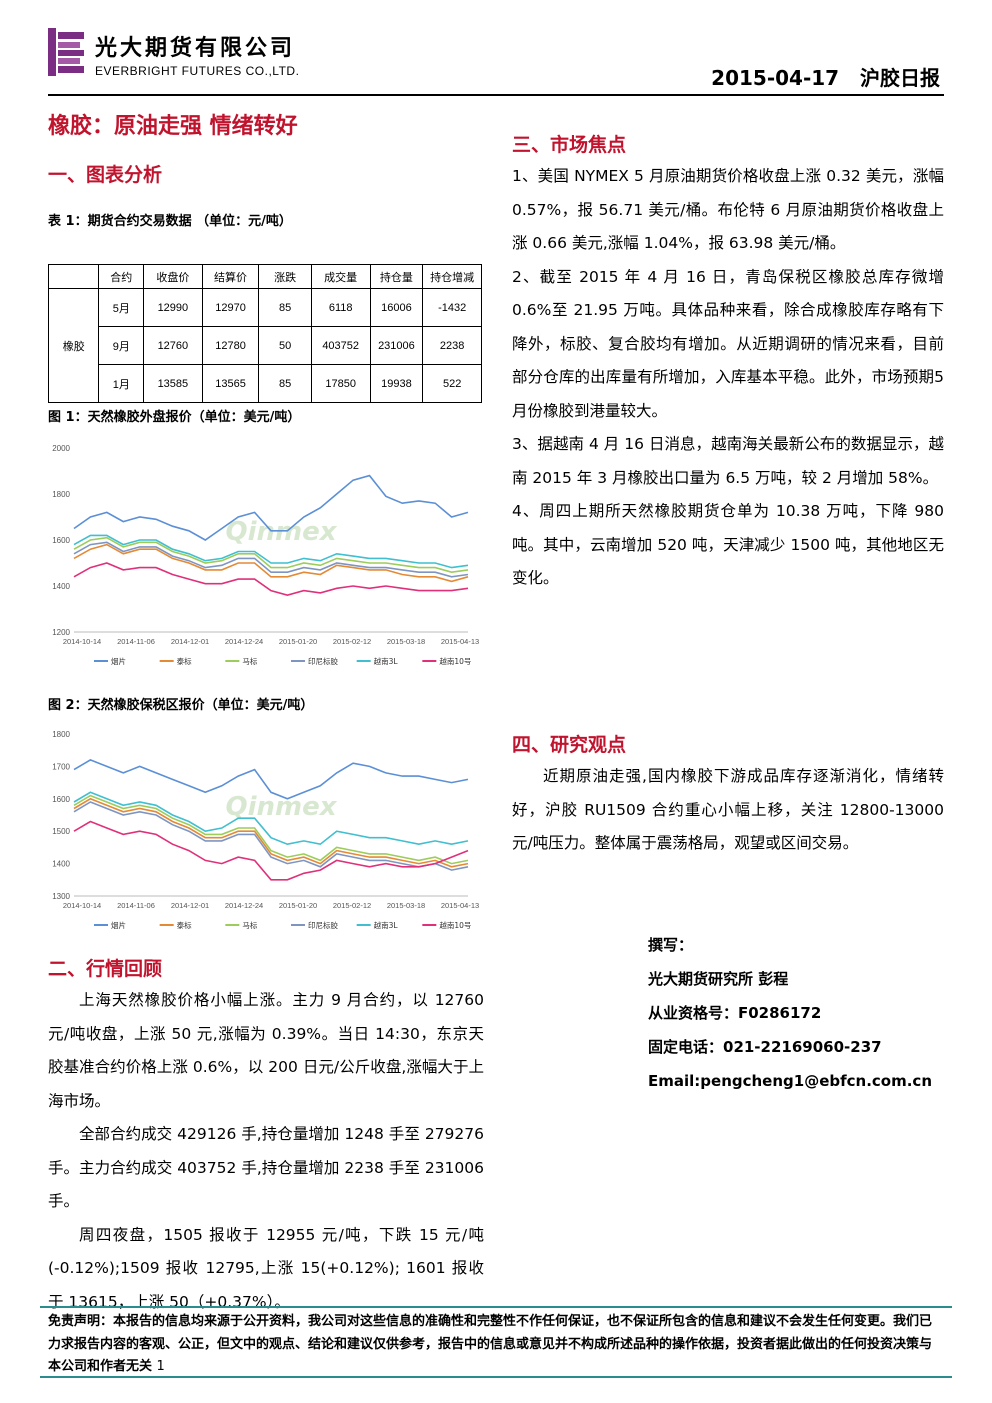  What do you see at coordinates (244, 641) in the screenshot?
I see `x-tick-label: 2014-12-24` at bounding box center [244, 641].